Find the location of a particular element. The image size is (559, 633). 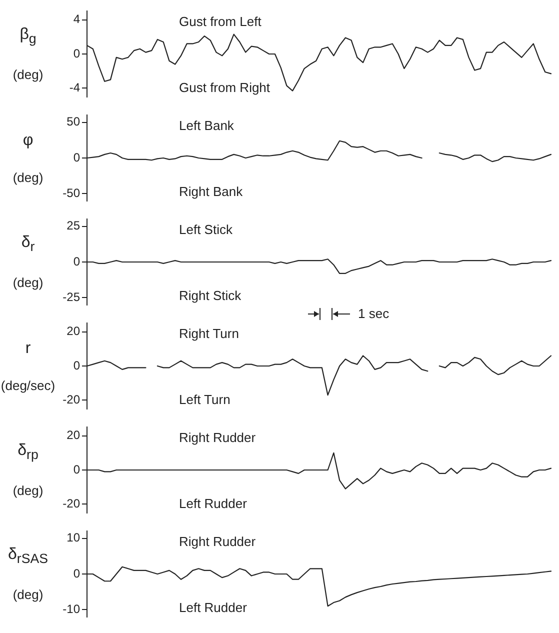

y-tick-label: 4 is located at coordinates (76, 19).